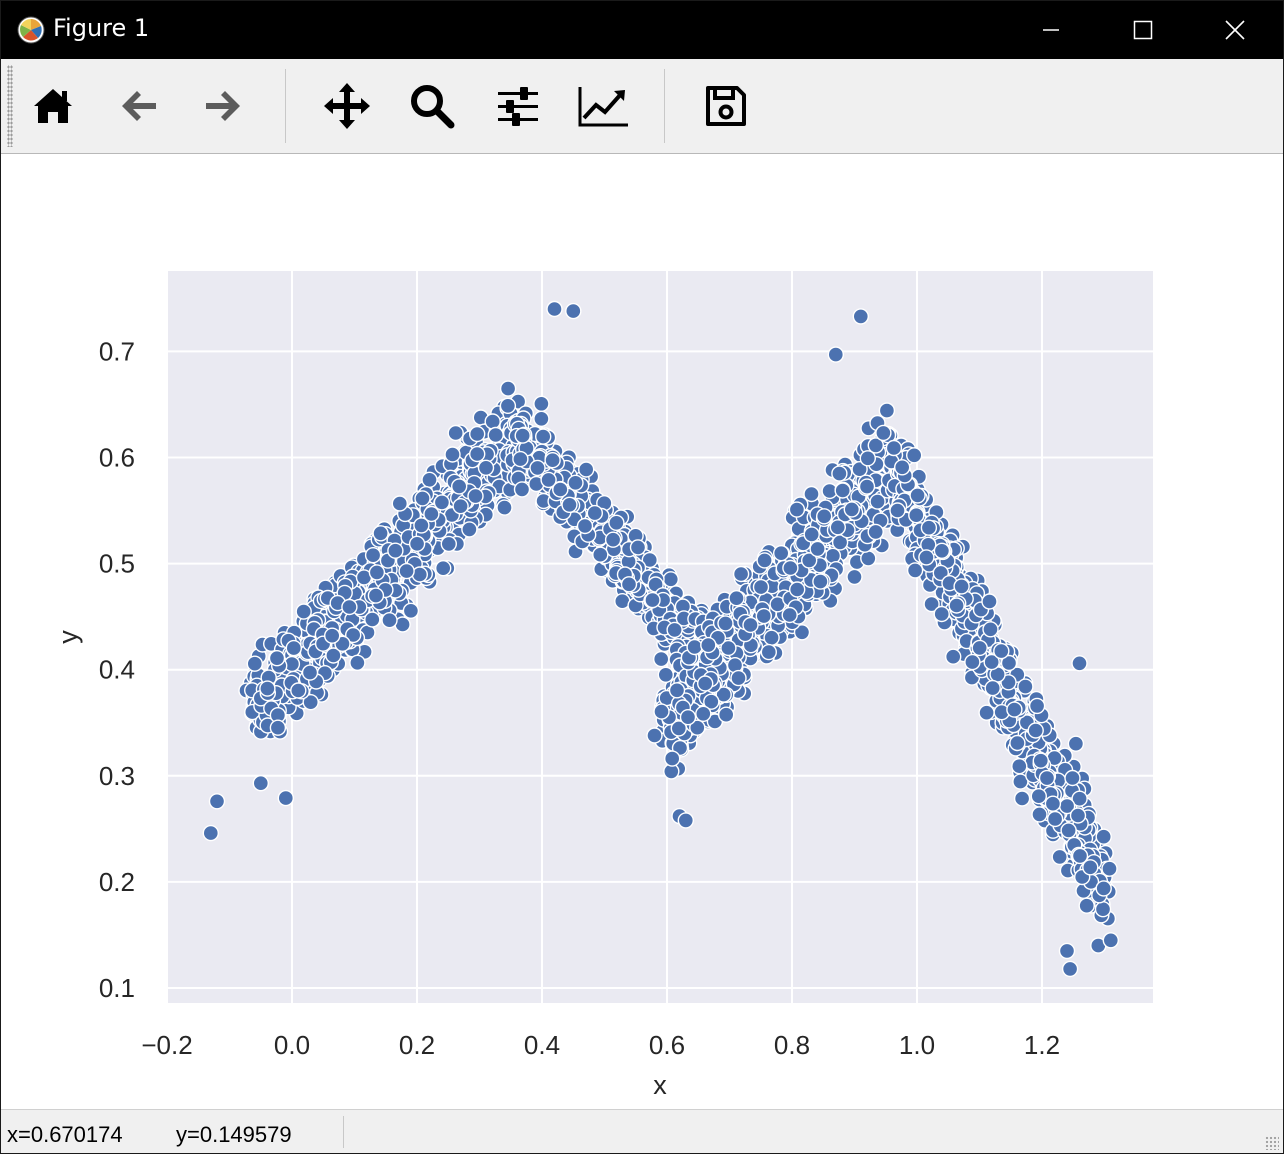 This screenshot has width=1284, height=1154. I want to click on save-button, so click(726, 106).